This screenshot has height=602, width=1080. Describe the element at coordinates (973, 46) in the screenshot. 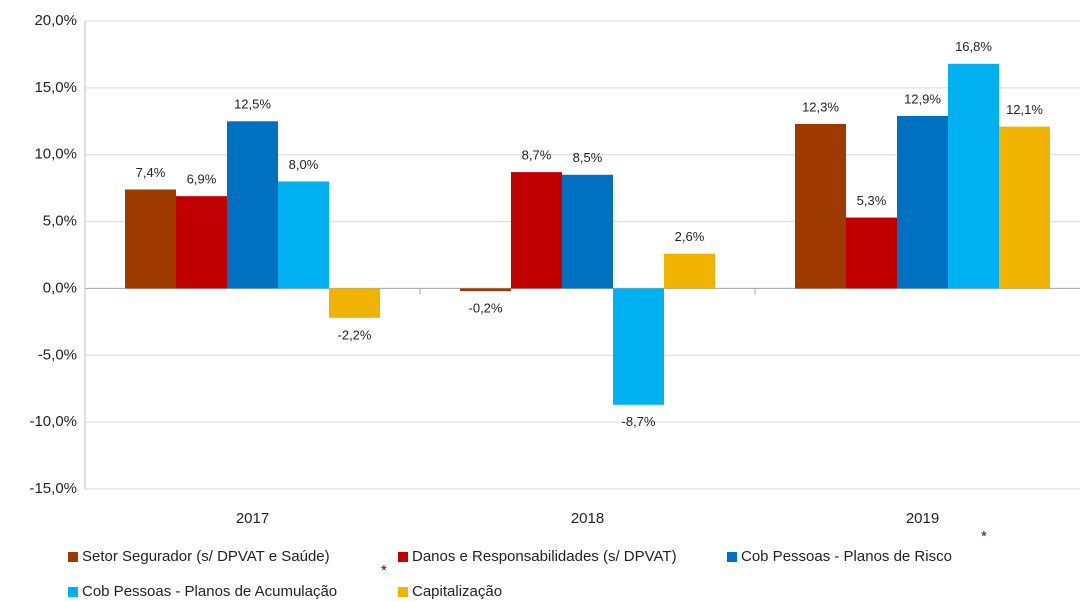

I see `value-label: 16,8%` at that location.